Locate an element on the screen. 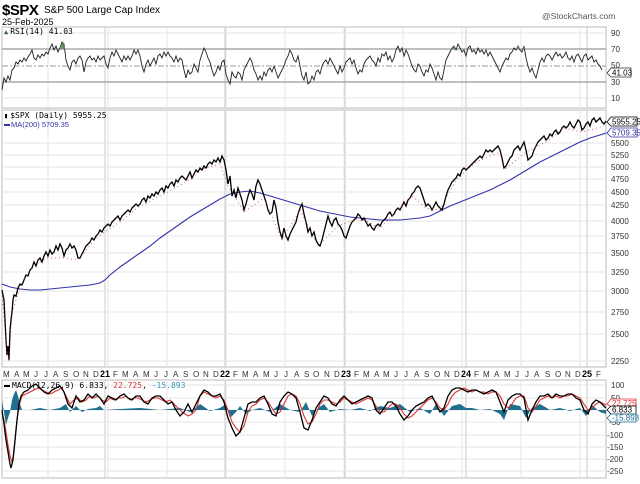  svg-text: 30 is located at coordinates (615, 82).